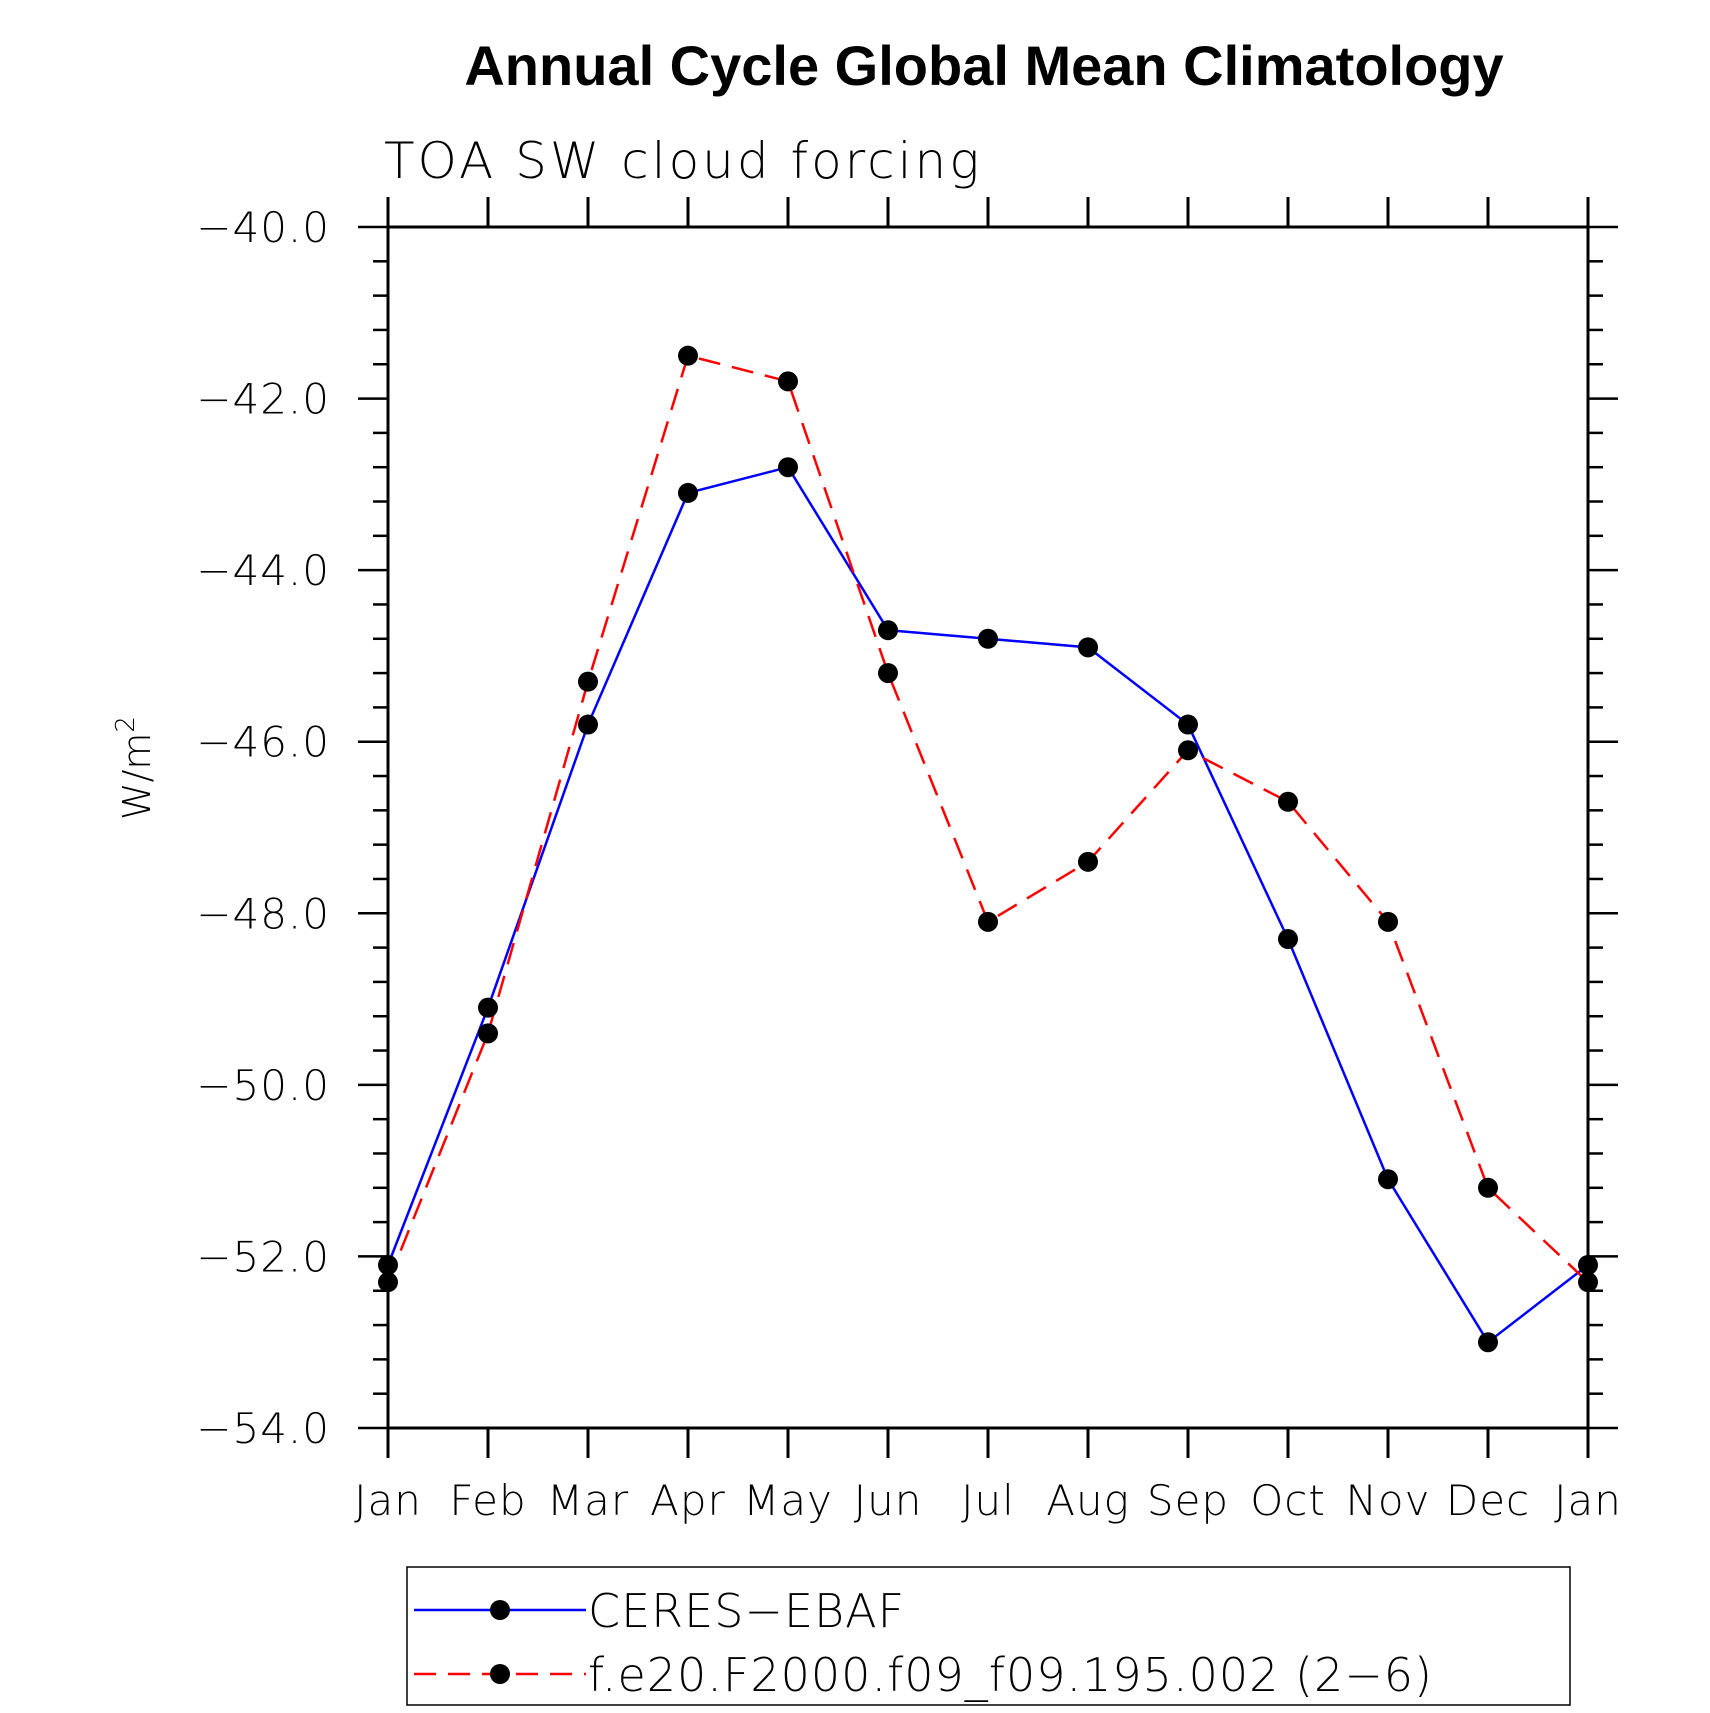 The image size is (1710, 1713). I want to click on x-tick-label: Sep, so click(1188, 1500).